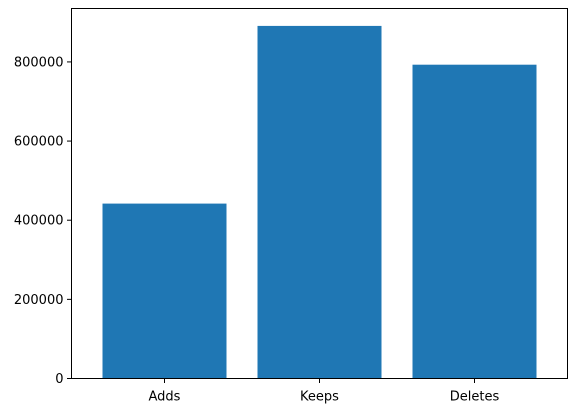  Describe the element at coordinates (39, 62) in the screenshot. I see `y-tick-label-800000: 800000` at that location.